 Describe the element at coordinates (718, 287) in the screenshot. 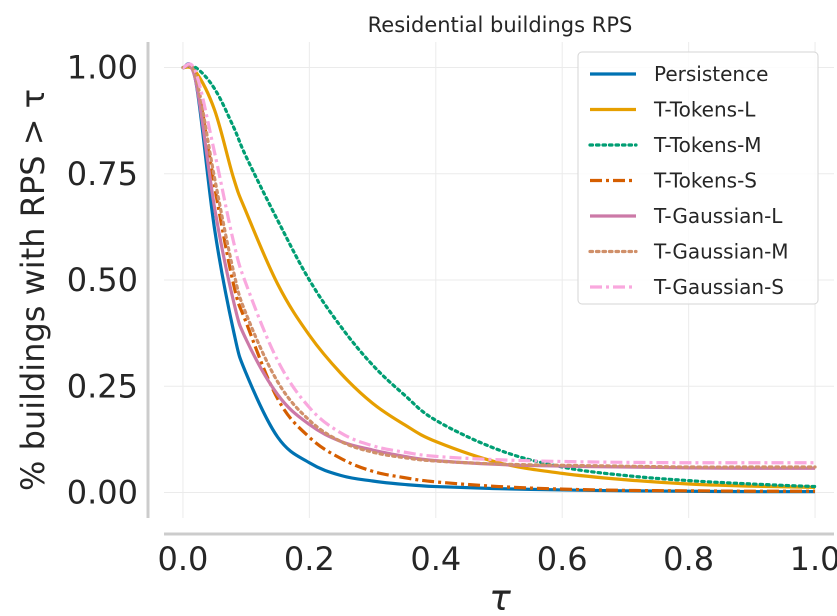

I see `legend-entry-label: T-Gaussian-S` at that location.